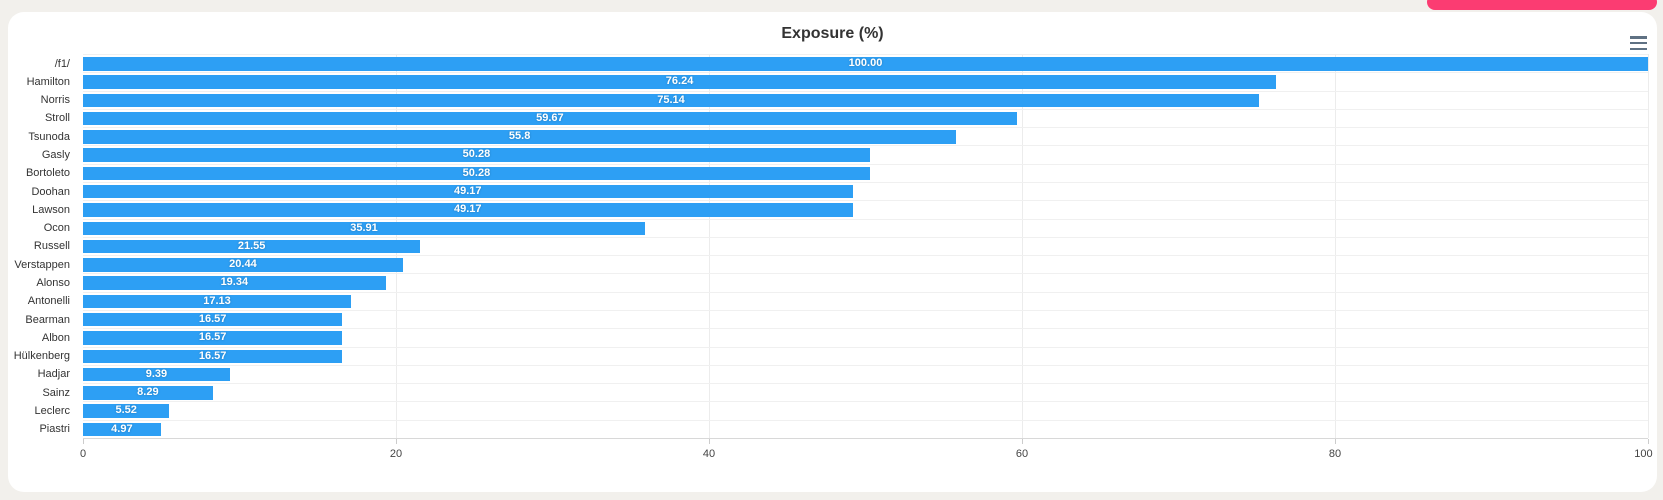 This screenshot has width=1663, height=500. I want to click on bar-value-label: 76.24, so click(679, 81).